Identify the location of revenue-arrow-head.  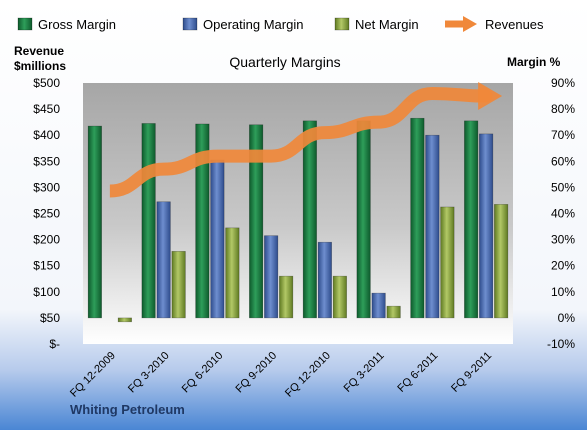
(490, 96).